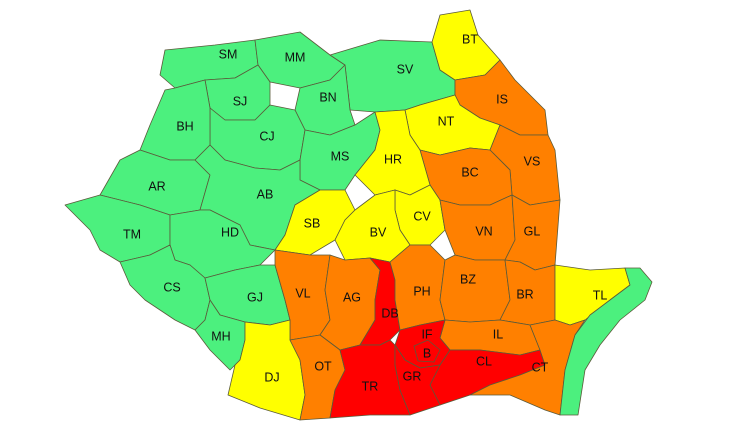 This screenshot has width=739, height=444. What do you see at coordinates (477, 227) in the screenshot?
I see `county-vn` at bounding box center [477, 227].